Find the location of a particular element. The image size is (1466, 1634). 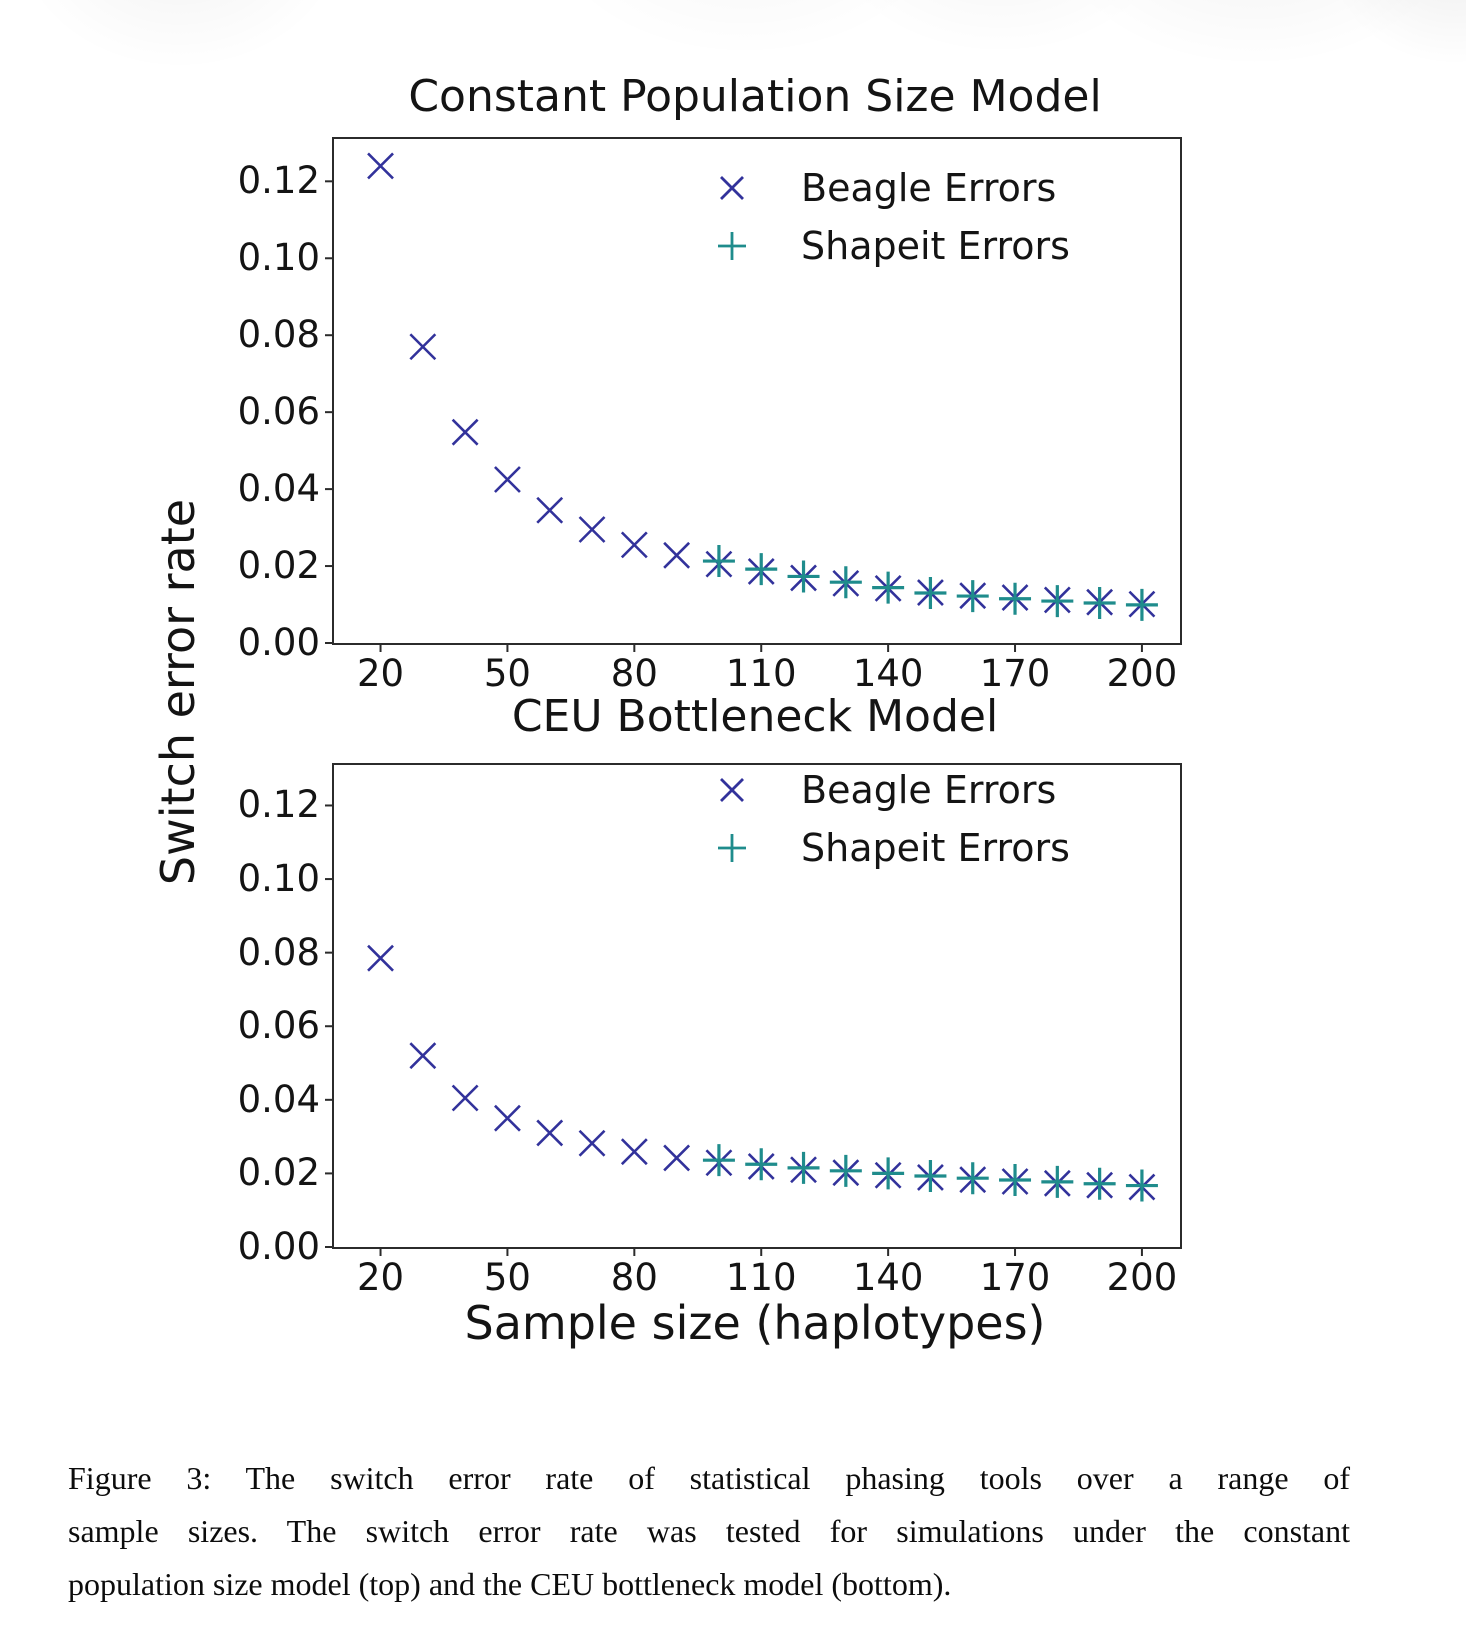

chart-title-ceu-bottleneck: CEU Bottleneck Model is located at coordinates (755, 716).